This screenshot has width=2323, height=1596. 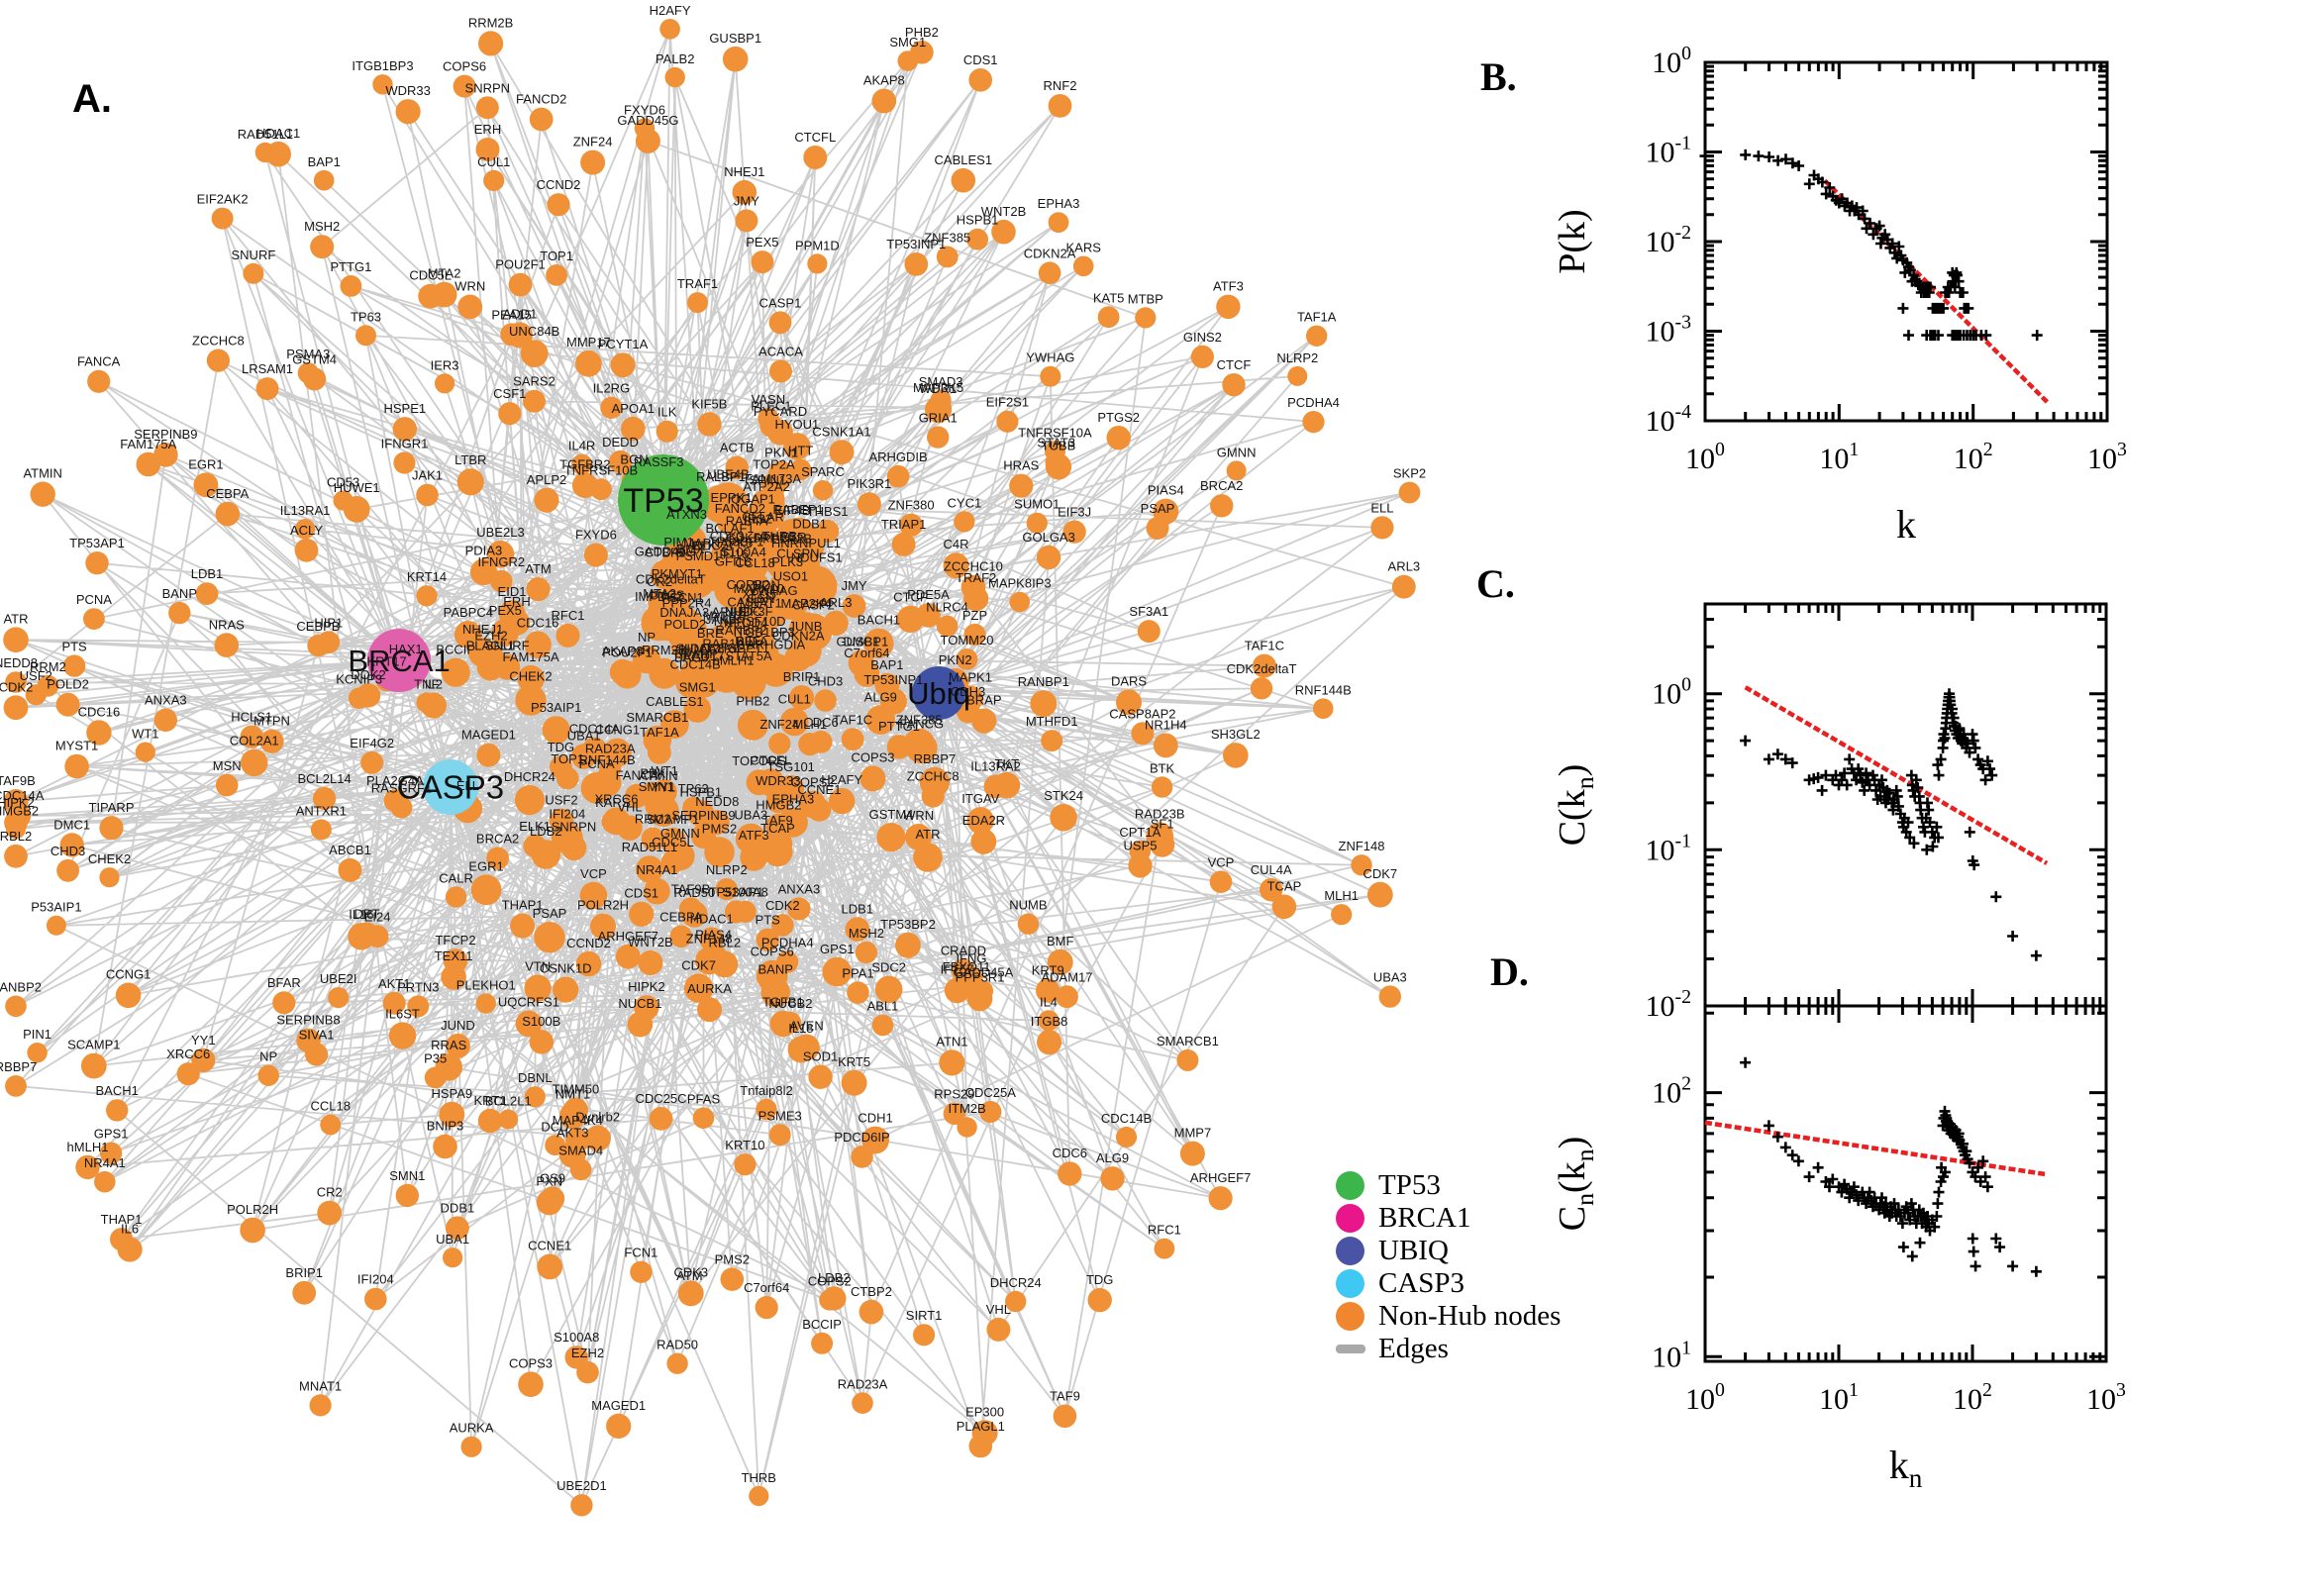 What do you see at coordinates (659, 634) in the screenshot?
I see `network-hub-nodes: TP53 BRCA1 CASP3 Ubiq` at bounding box center [659, 634].